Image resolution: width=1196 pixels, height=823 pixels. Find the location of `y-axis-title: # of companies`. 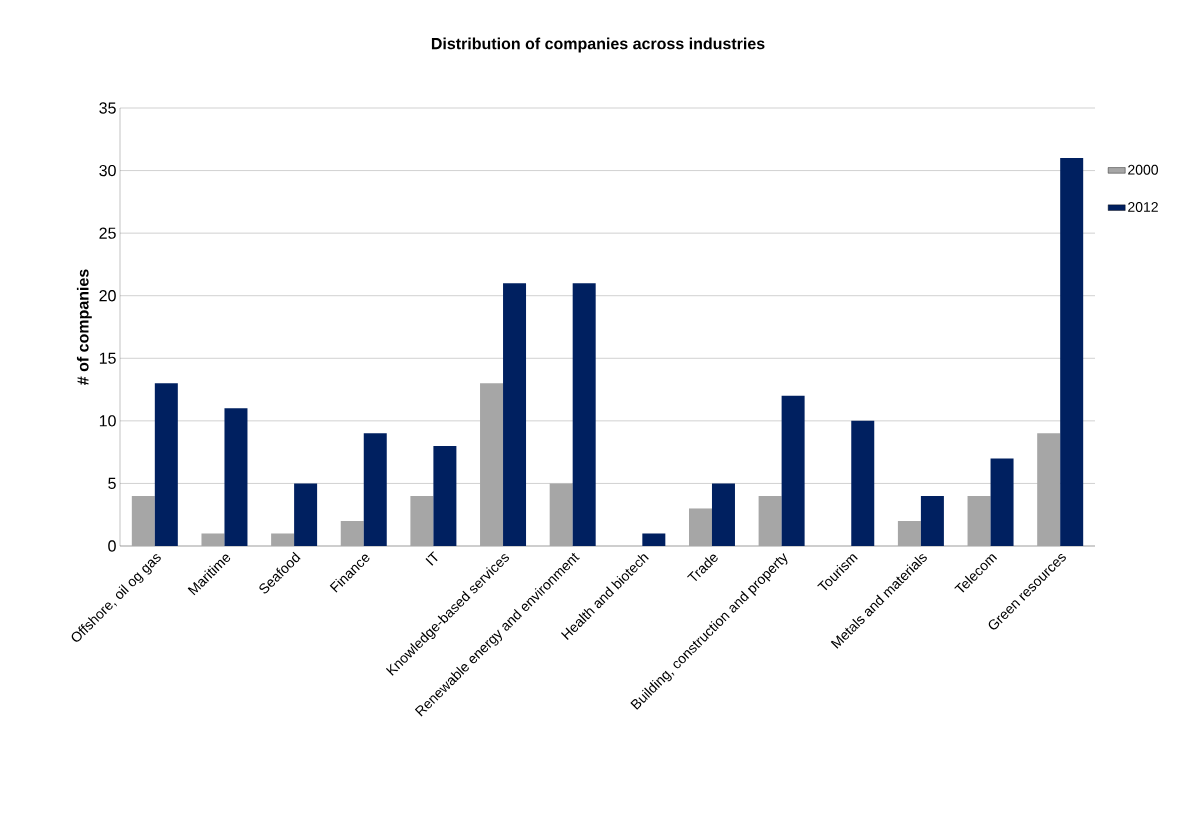

y-axis-title: # of companies is located at coordinates (84, 327).